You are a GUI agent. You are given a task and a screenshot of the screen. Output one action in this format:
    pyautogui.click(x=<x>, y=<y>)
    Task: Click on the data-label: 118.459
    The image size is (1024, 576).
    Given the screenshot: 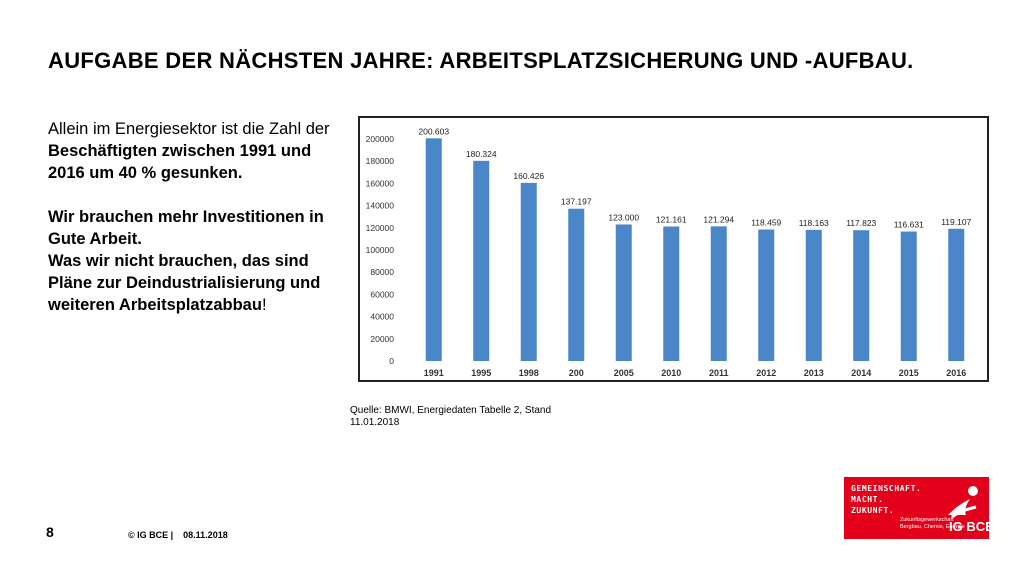 What is the action you would take?
    pyautogui.click(x=766, y=223)
    